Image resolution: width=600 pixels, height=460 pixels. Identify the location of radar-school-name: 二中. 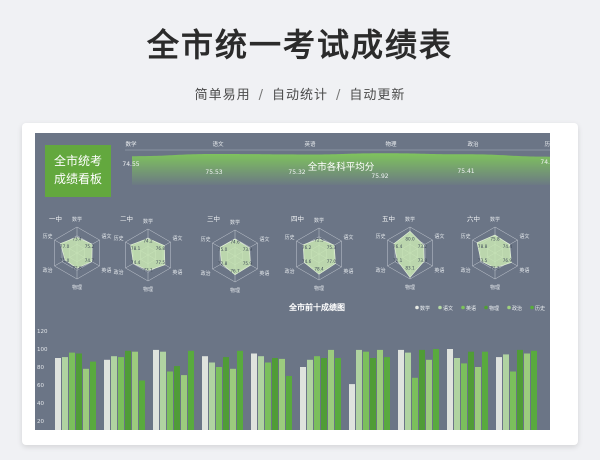
(126, 218).